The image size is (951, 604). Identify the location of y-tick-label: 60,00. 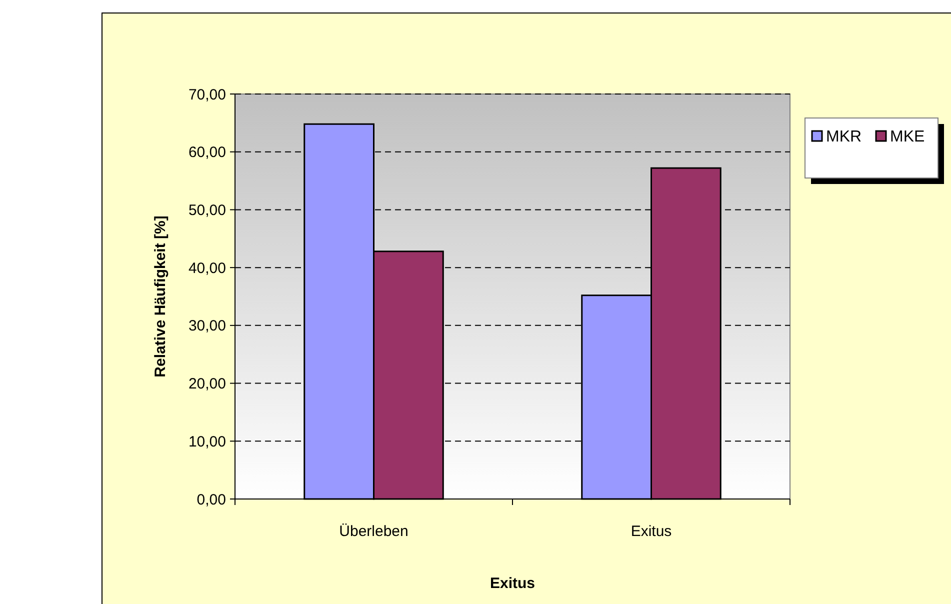
(207, 153).